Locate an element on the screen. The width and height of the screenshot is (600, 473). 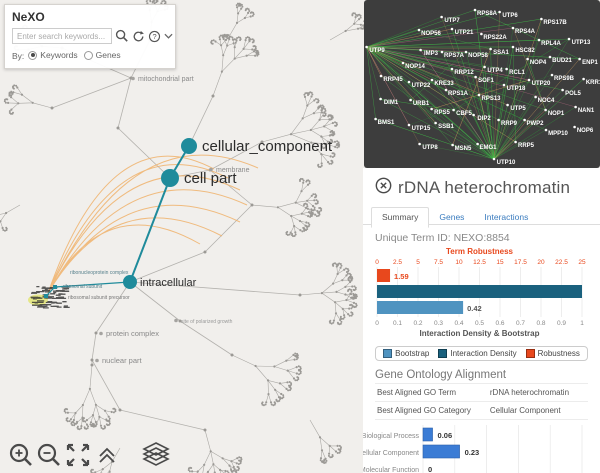
search-mode-keywords: Keywords is located at coordinates (53, 55).